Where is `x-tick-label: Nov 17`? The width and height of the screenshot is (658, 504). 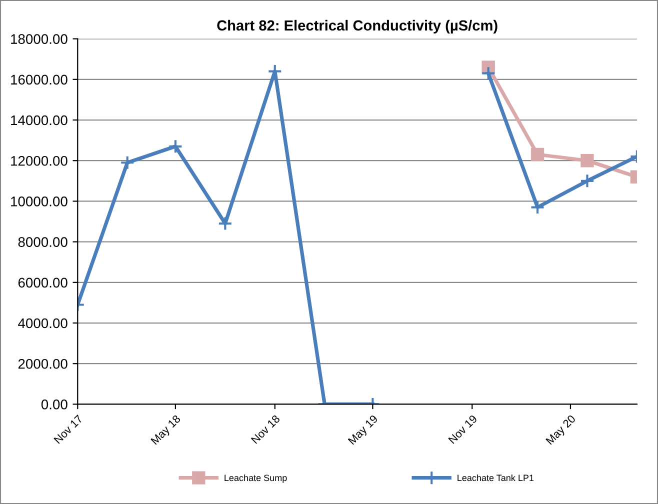 x-tick-label: Nov 17 is located at coordinates (69, 429).